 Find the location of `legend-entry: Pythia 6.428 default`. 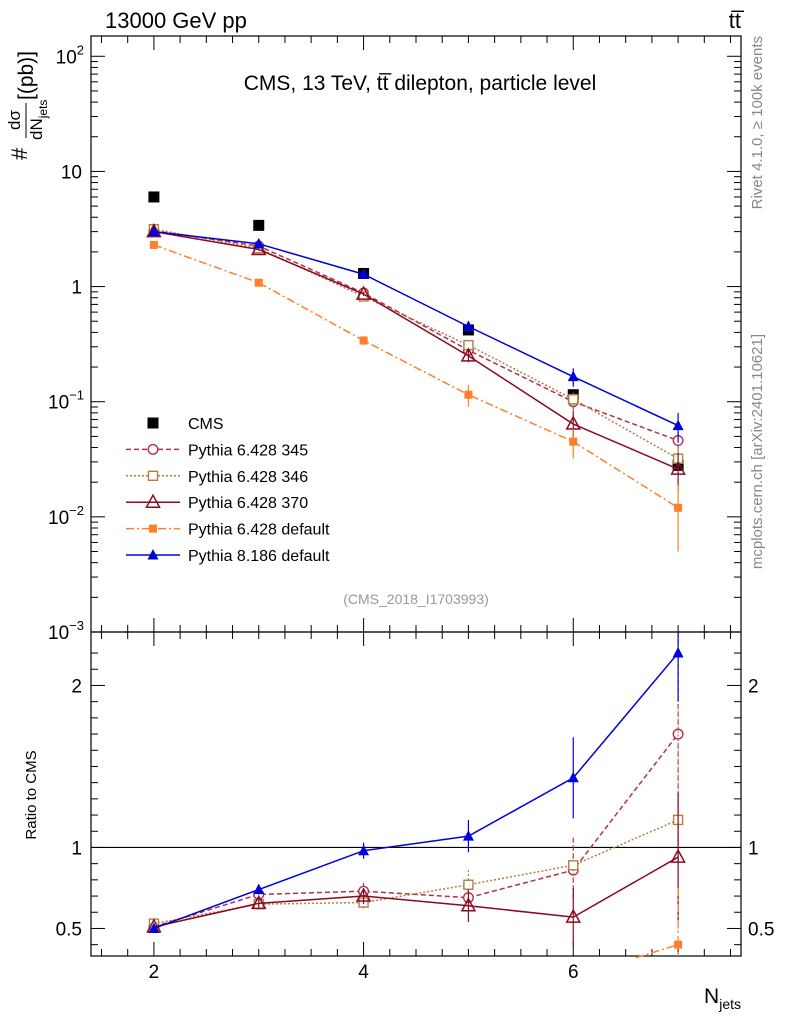

legend-entry: Pythia 6.428 default is located at coordinates (228, 530).